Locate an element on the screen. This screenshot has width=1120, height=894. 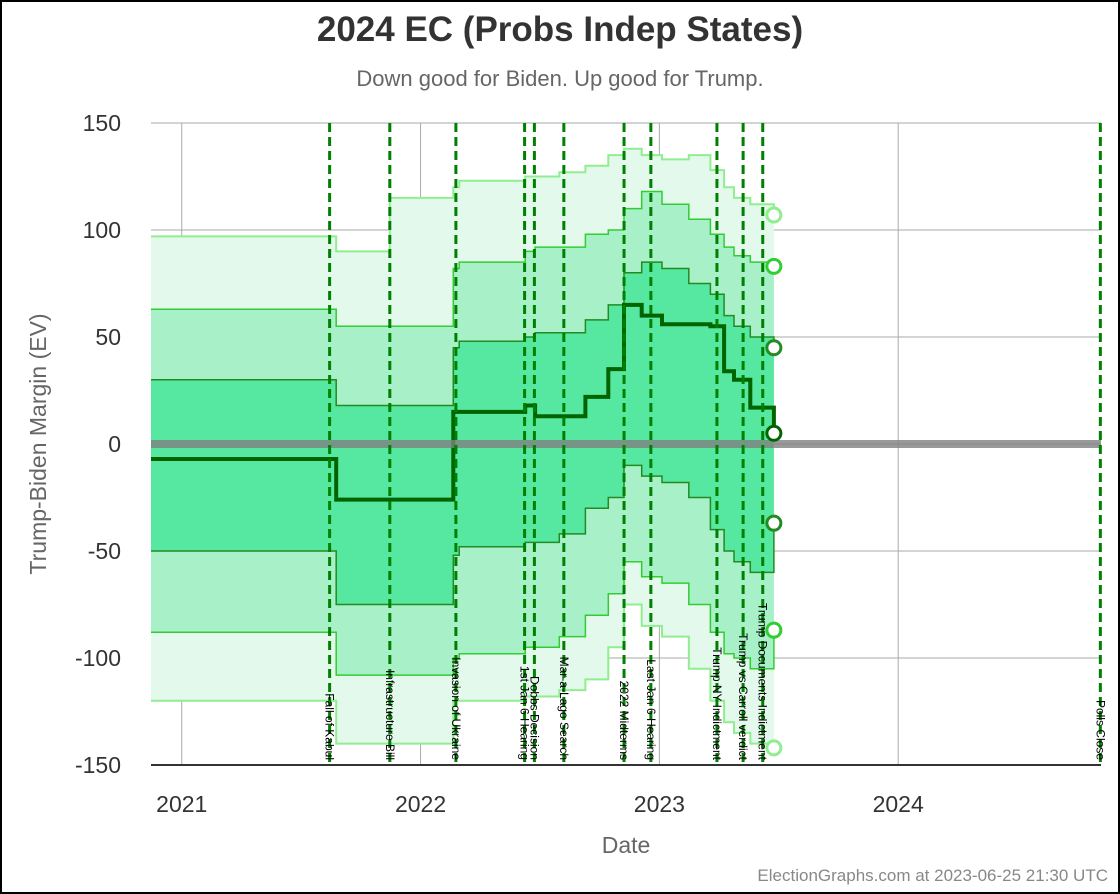
y-tick-label: -50 is located at coordinates (104, 551).